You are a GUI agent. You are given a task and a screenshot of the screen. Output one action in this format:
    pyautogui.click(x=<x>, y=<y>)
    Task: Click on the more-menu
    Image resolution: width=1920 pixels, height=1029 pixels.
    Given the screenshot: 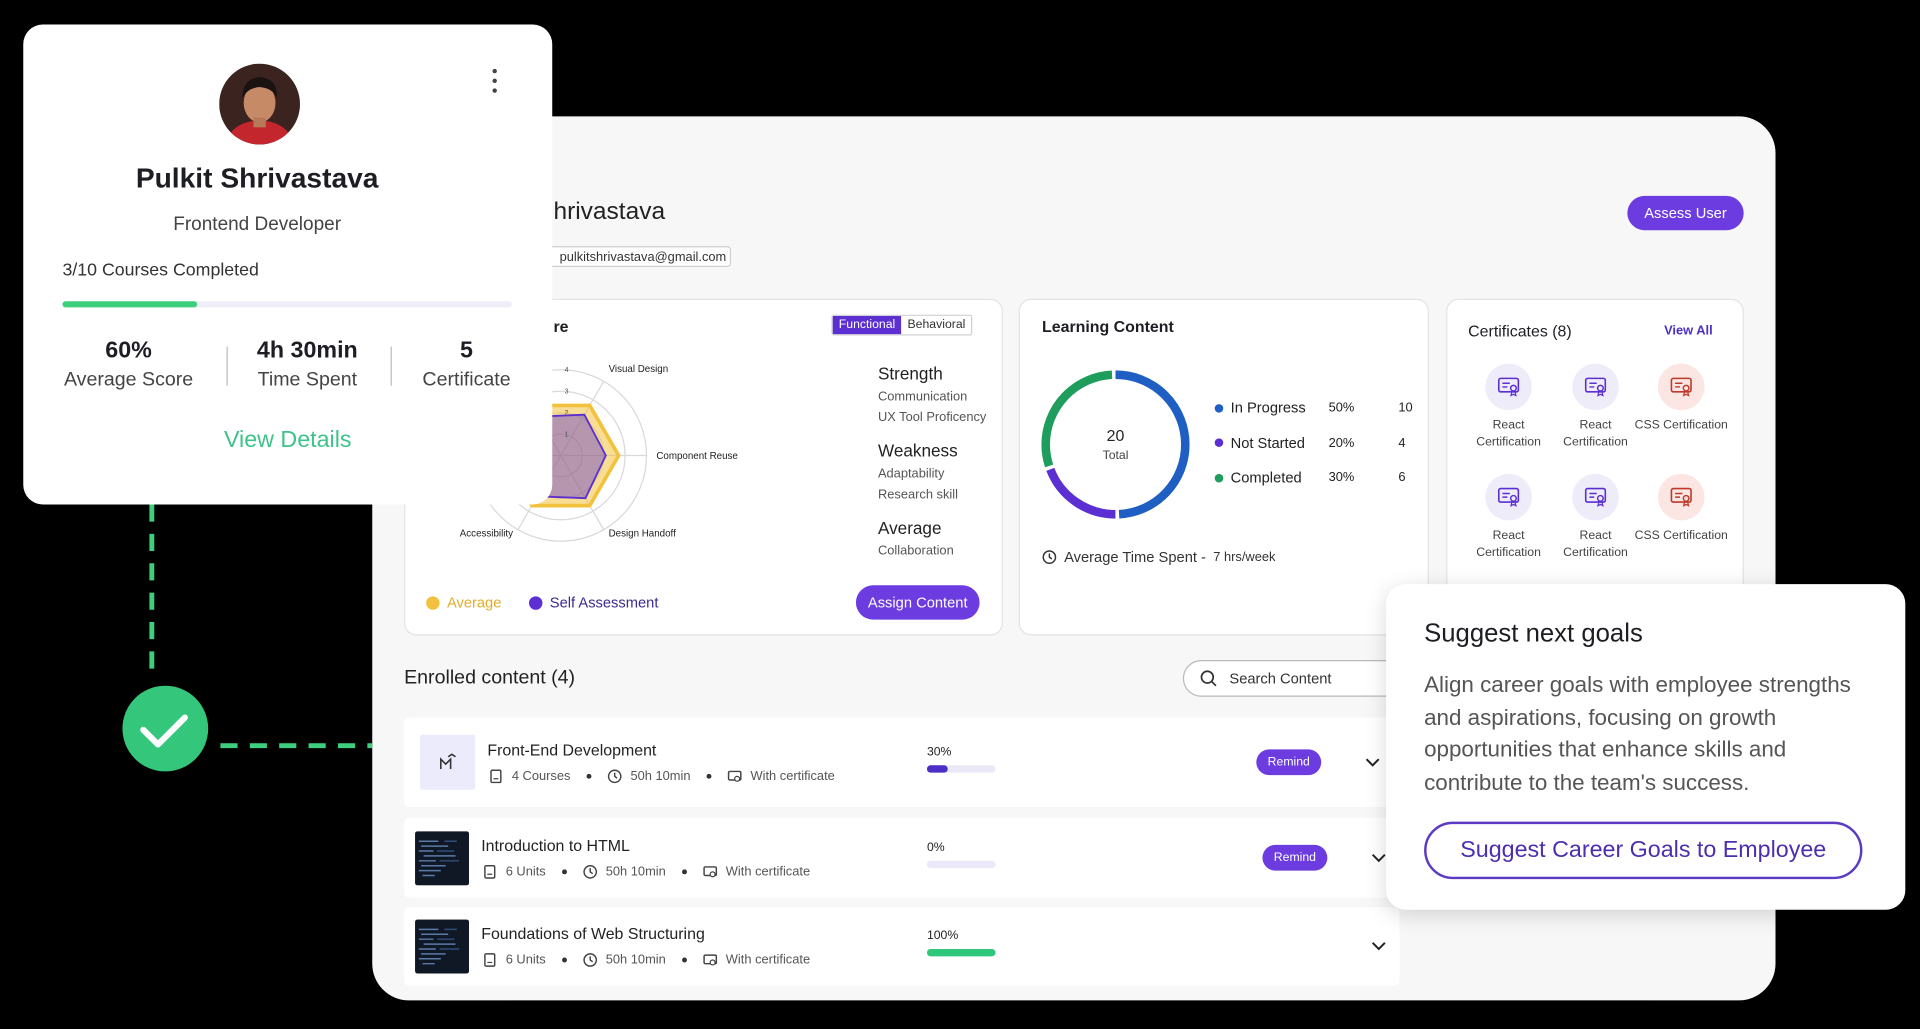 What is the action you would take?
    pyautogui.click(x=495, y=82)
    